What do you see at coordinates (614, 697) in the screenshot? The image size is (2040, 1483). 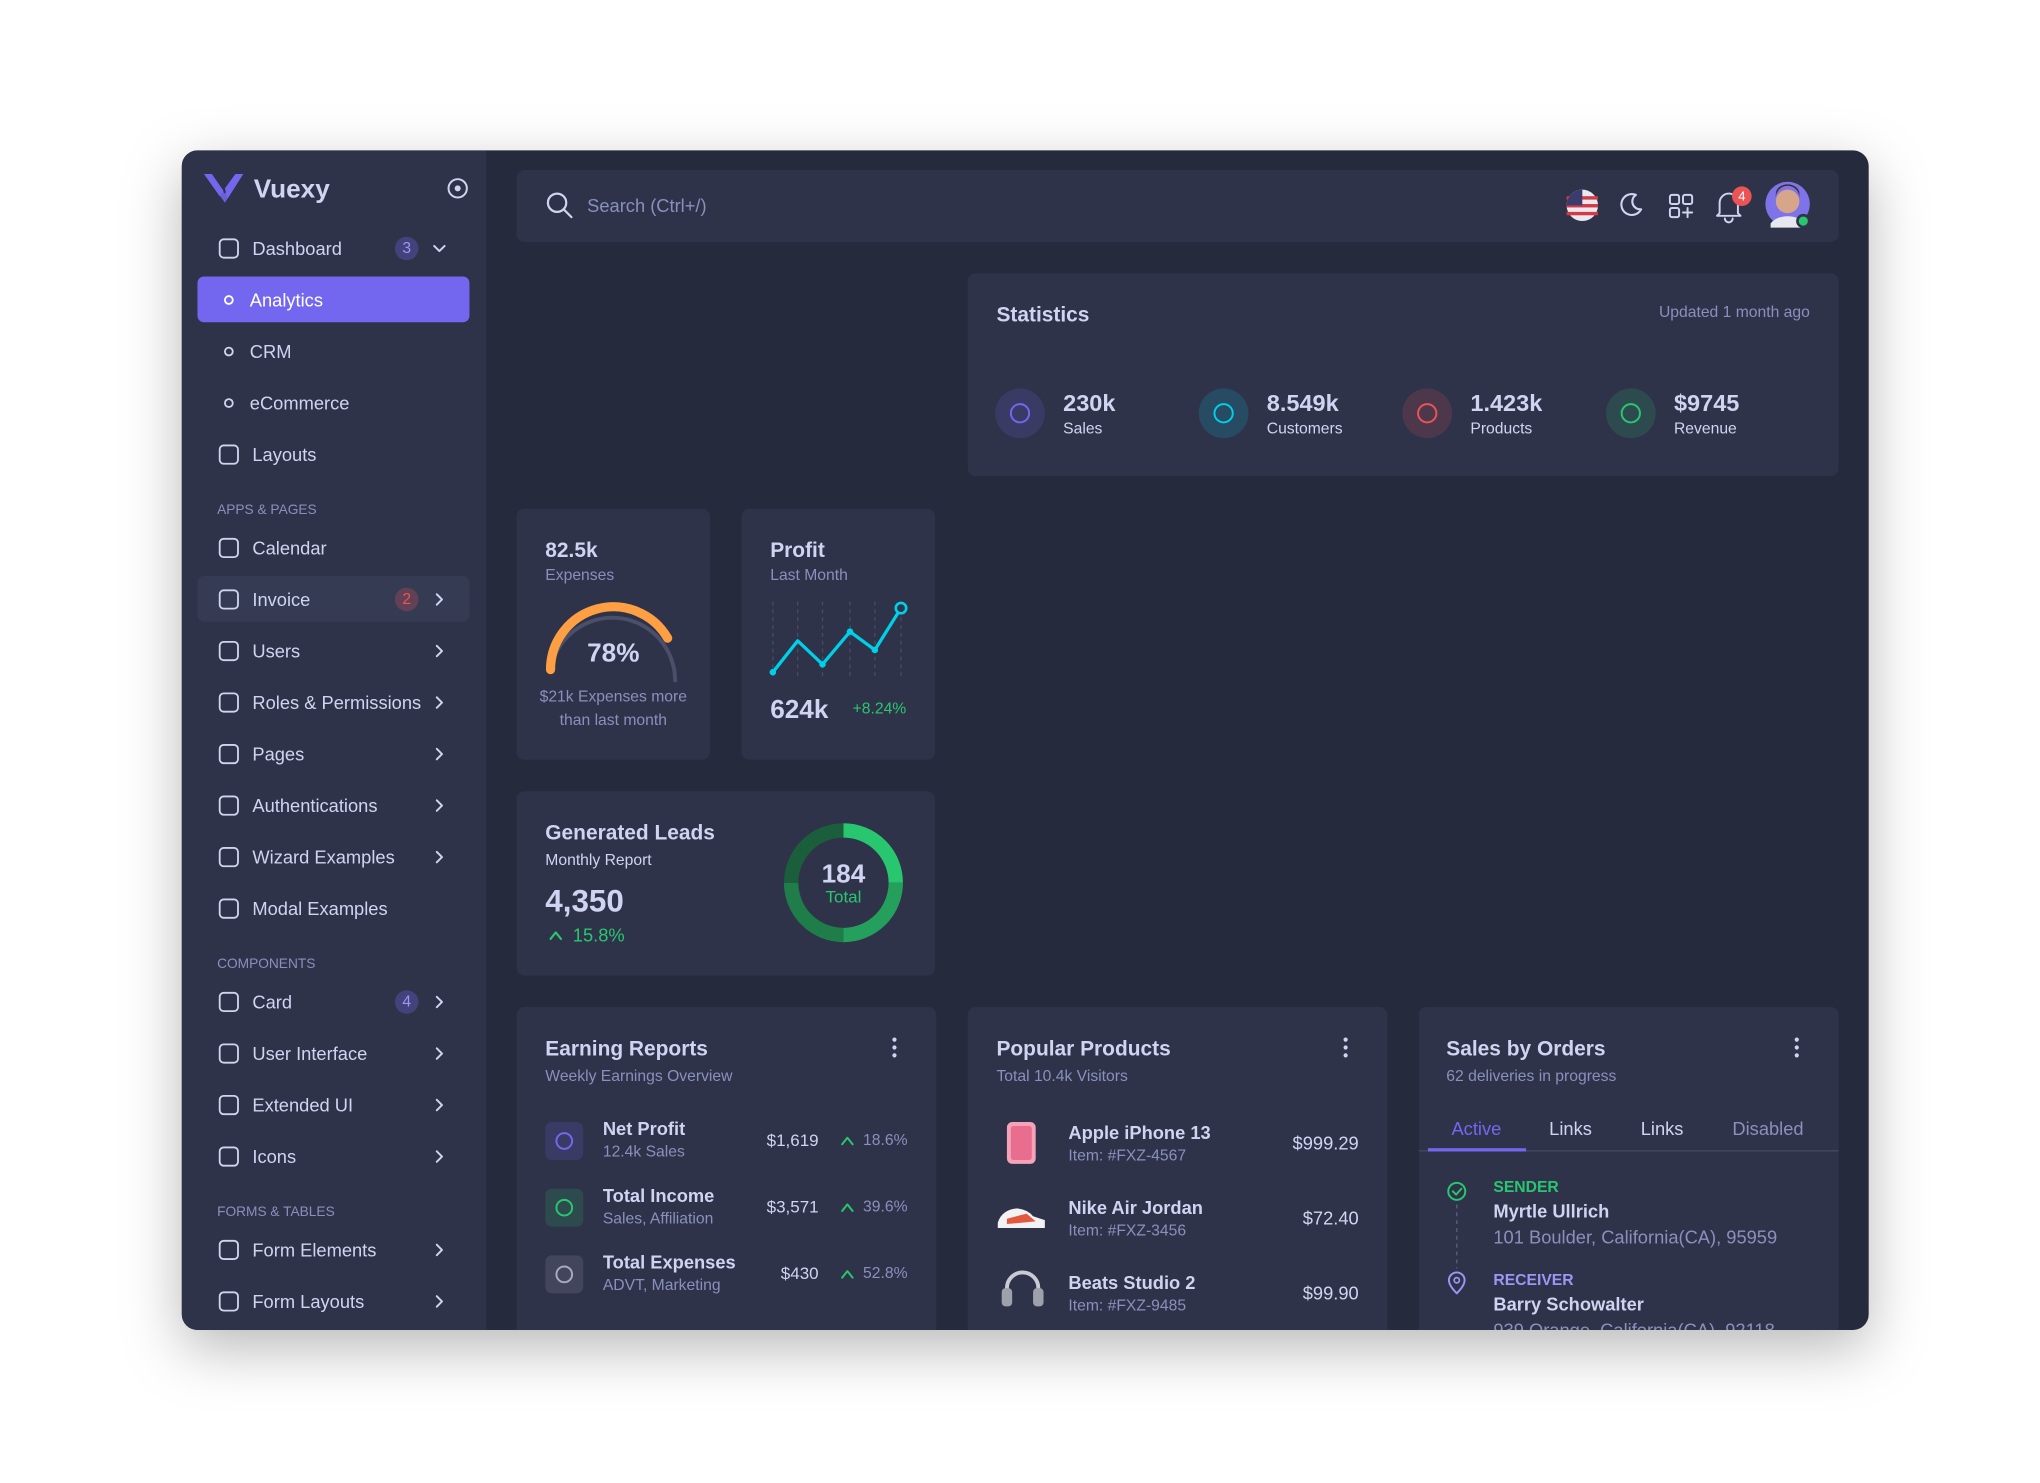 I see `card-note: $21k Expenses more` at bounding box center [614, 697].